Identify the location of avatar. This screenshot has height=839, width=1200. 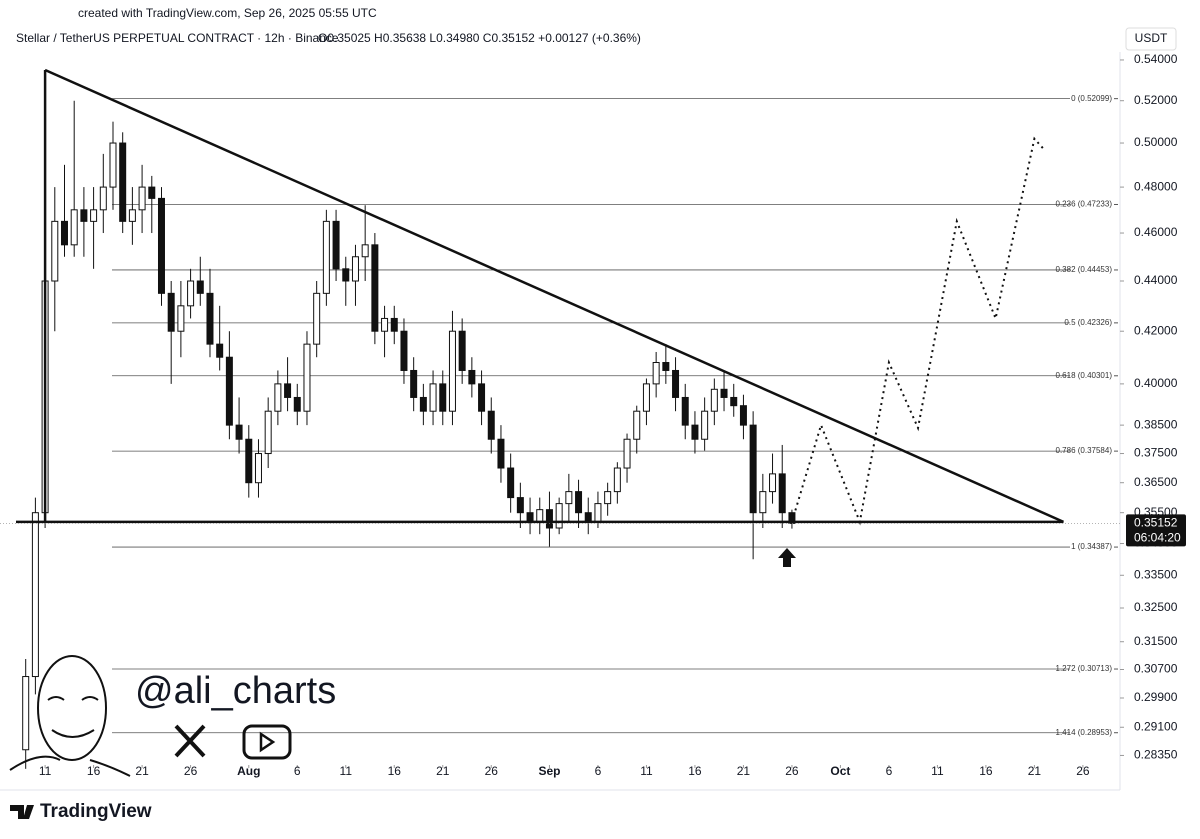
(70, 716).